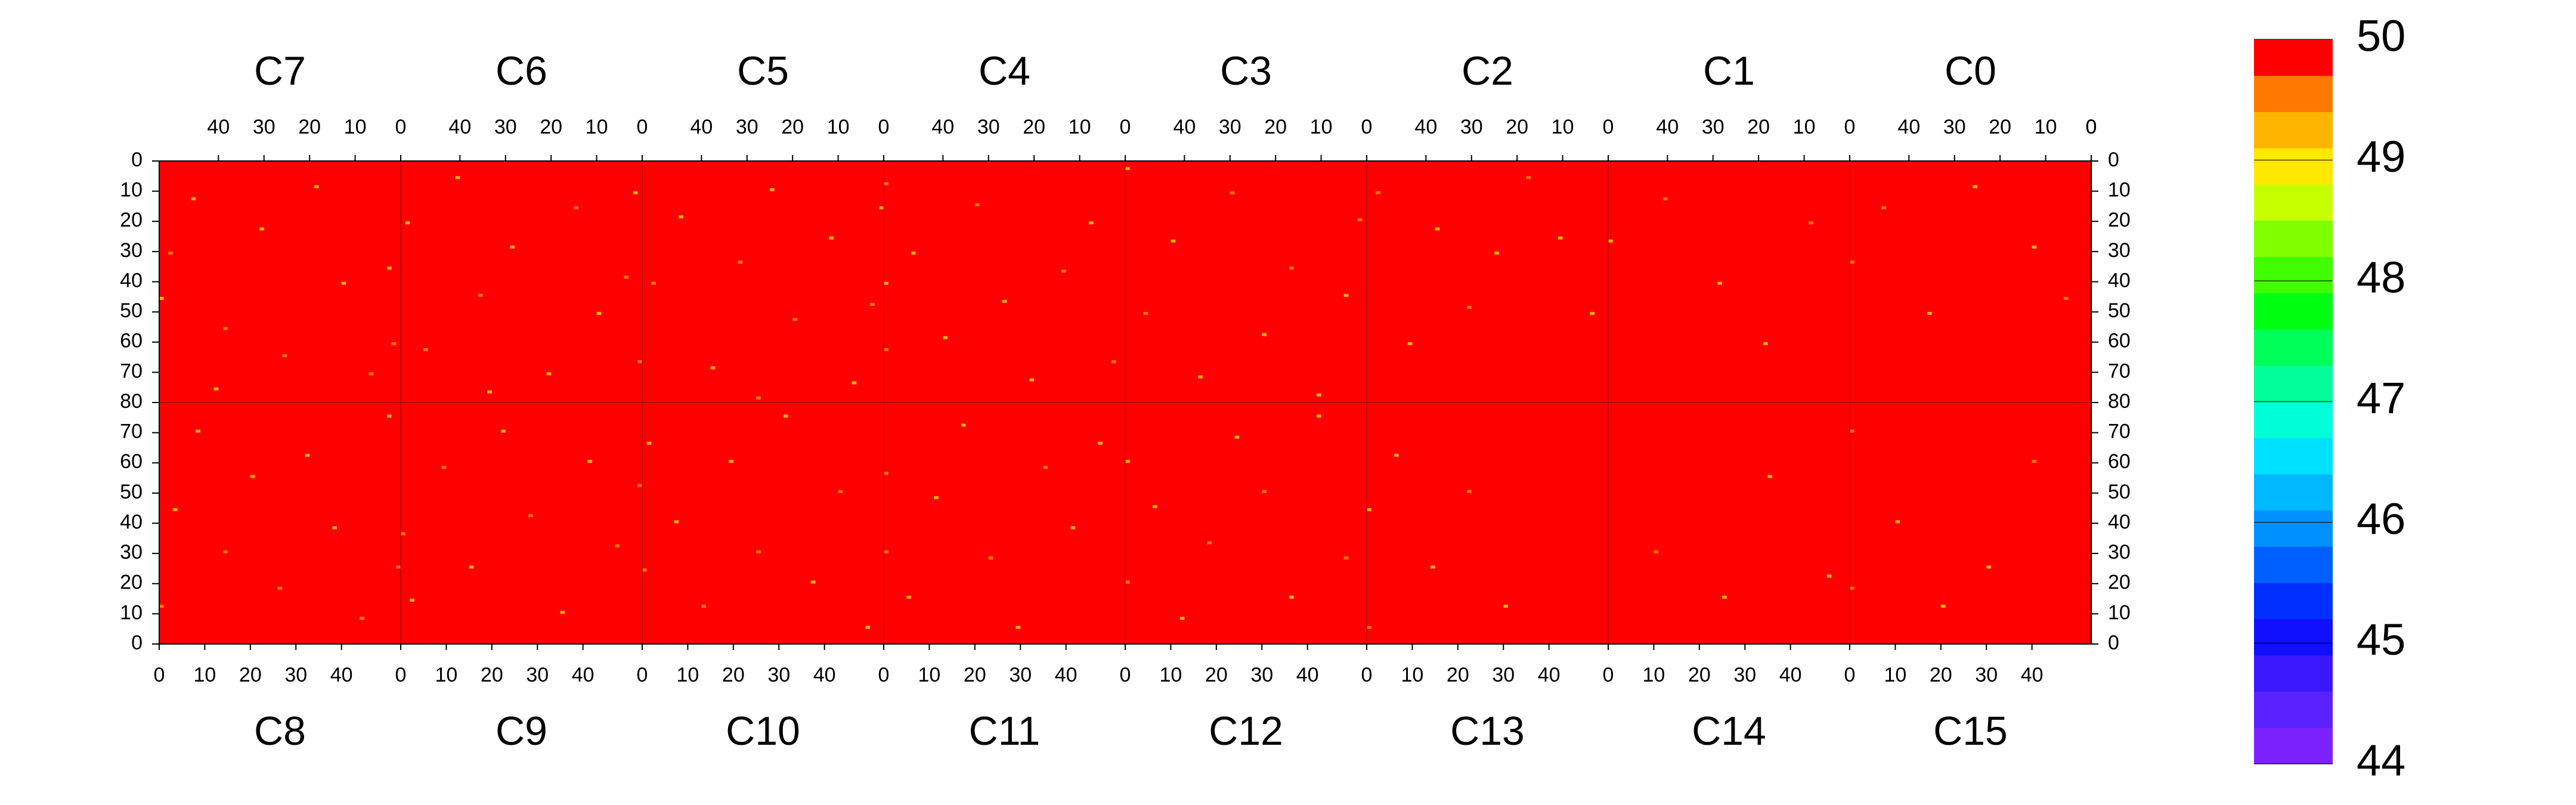  What do you see at coordinates (2381, 398) in the screenshot?
I see `colorbar-label: 47` at bounding box center [2381, 398].